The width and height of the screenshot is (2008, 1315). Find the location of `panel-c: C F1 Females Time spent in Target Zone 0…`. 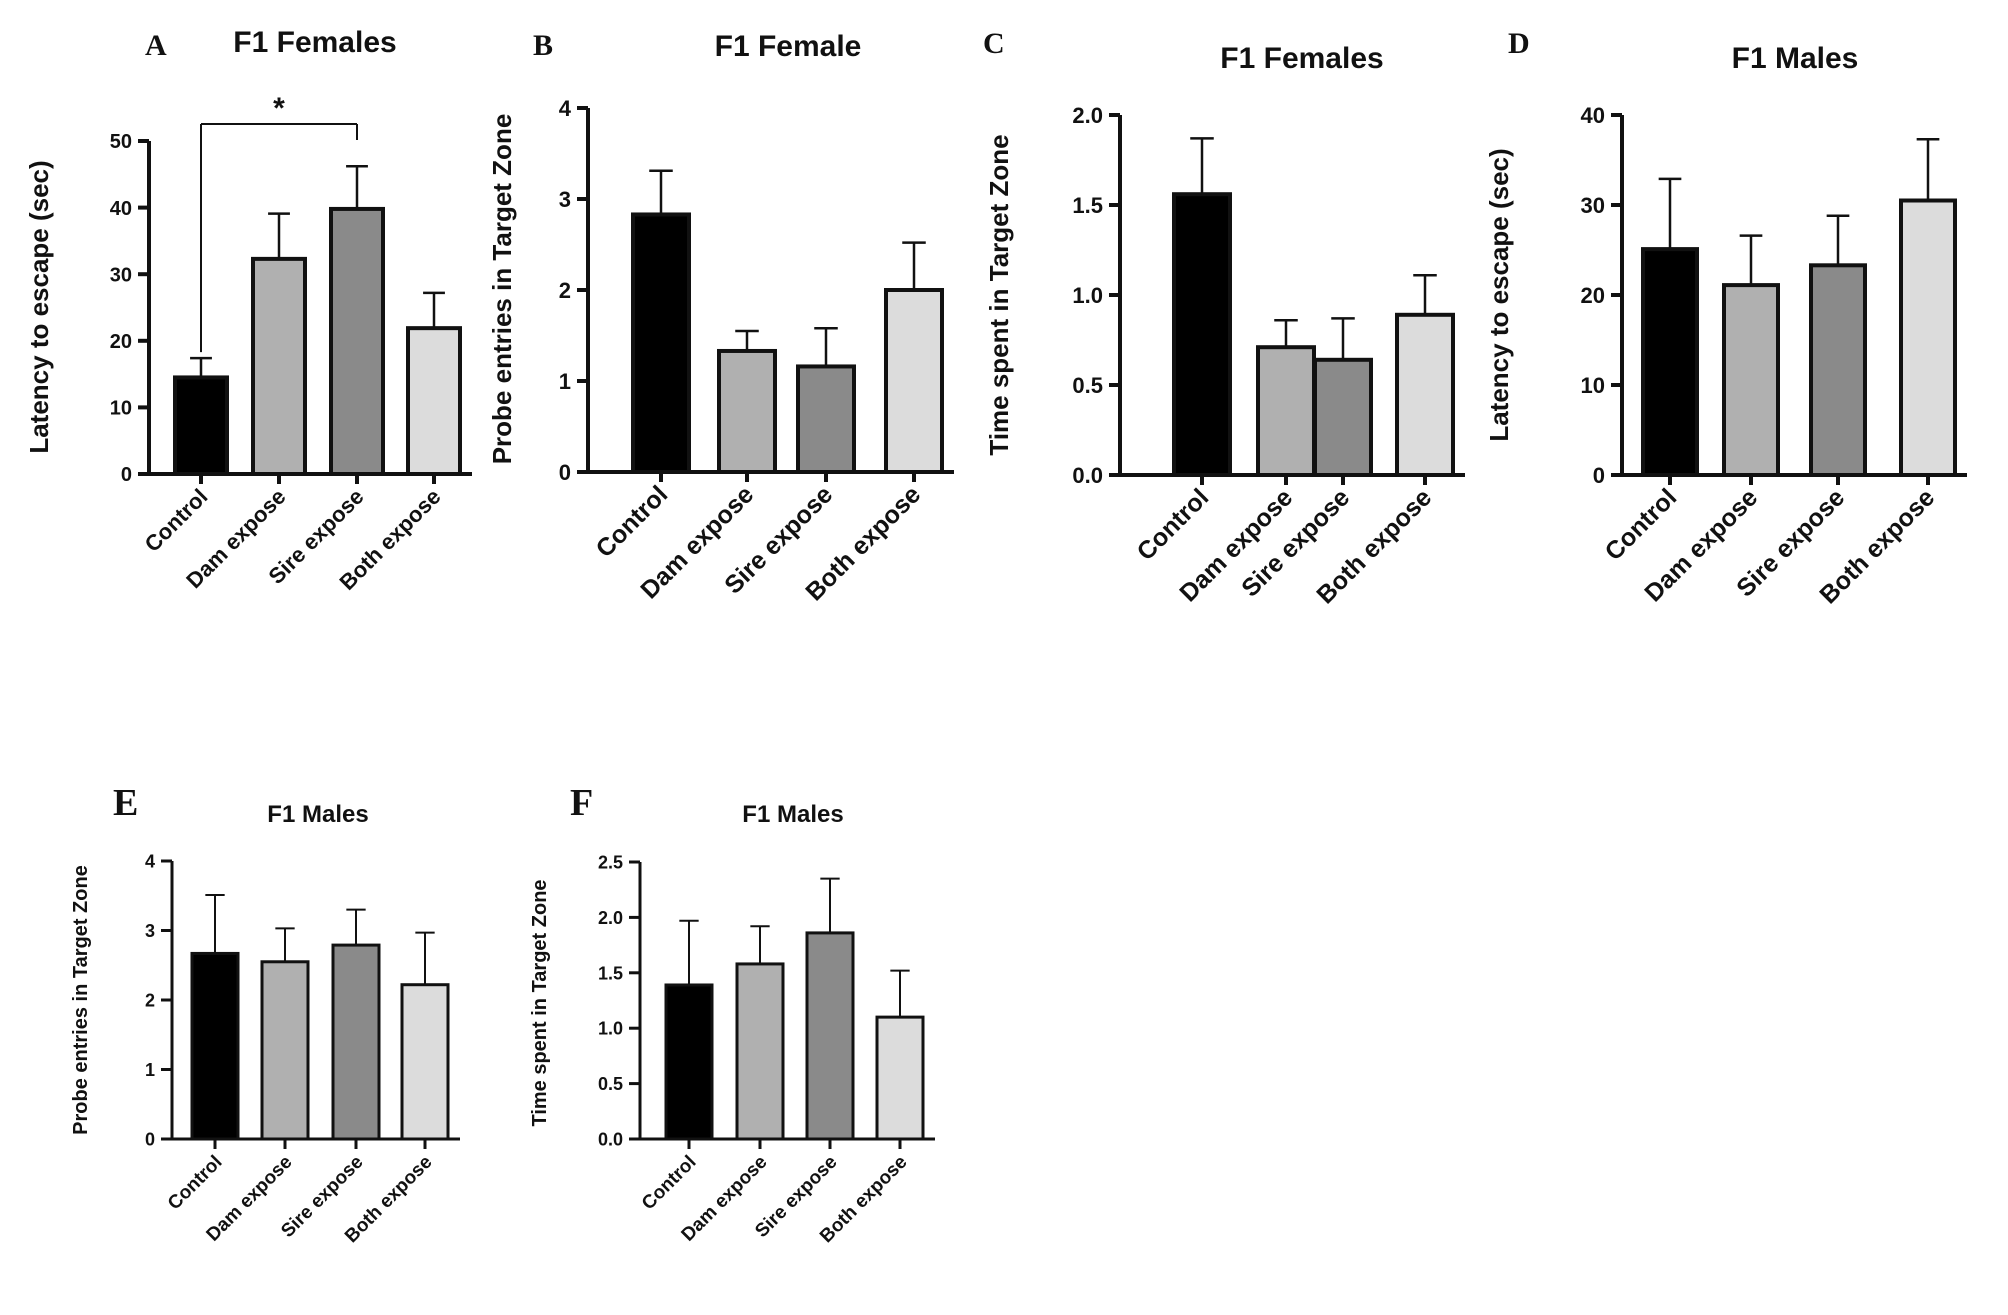

panel-c: C F1 Females Time spent in Target Zone 0… is located at coordinates (1224, 318).